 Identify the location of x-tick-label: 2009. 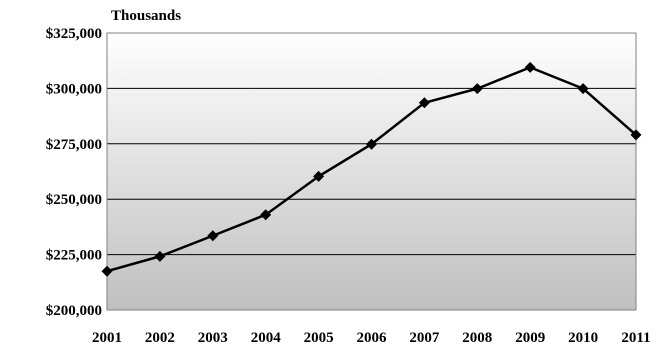
(530, 338).